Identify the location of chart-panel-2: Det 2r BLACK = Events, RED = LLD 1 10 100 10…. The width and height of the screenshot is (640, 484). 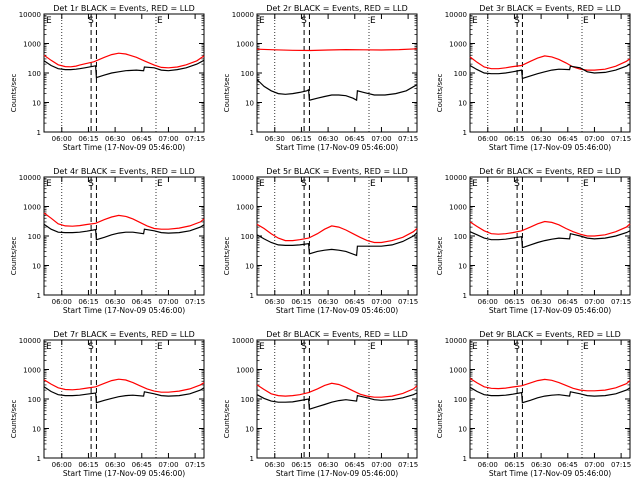
(320, 78).